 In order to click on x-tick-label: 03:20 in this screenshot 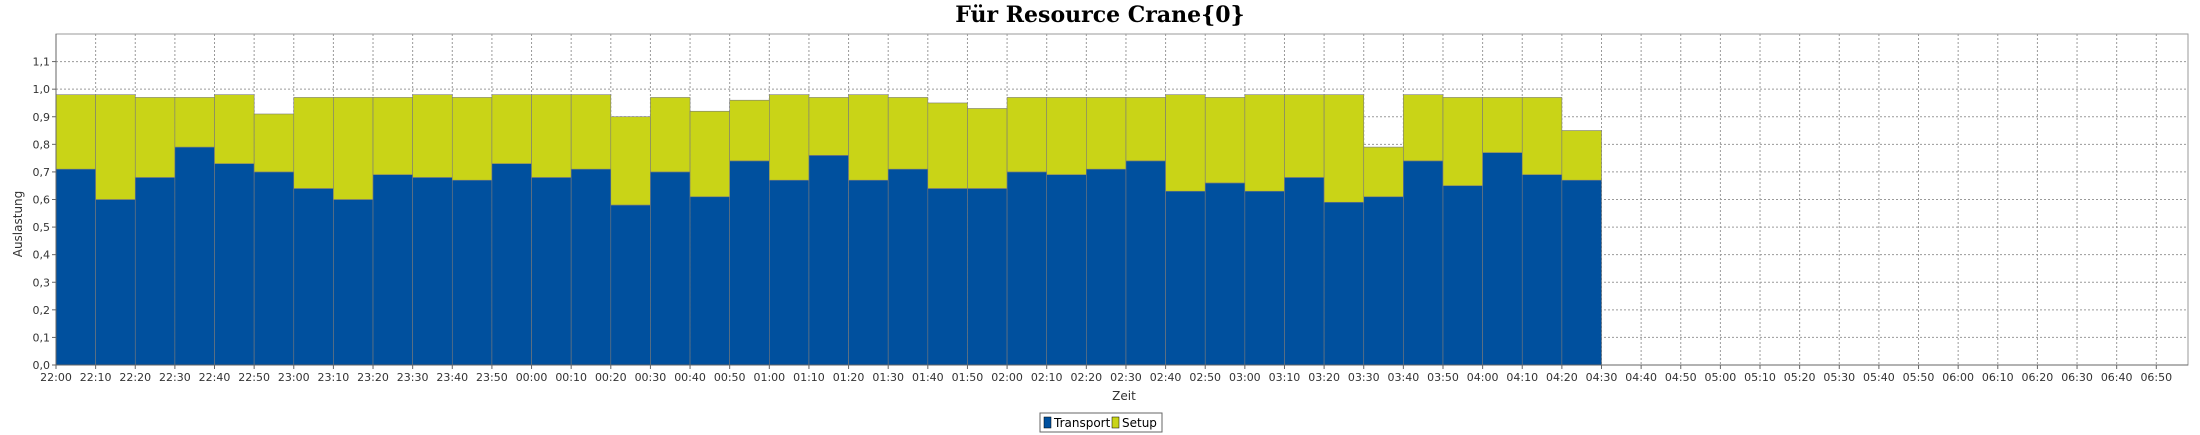, I will do `click(1324, 377)`.